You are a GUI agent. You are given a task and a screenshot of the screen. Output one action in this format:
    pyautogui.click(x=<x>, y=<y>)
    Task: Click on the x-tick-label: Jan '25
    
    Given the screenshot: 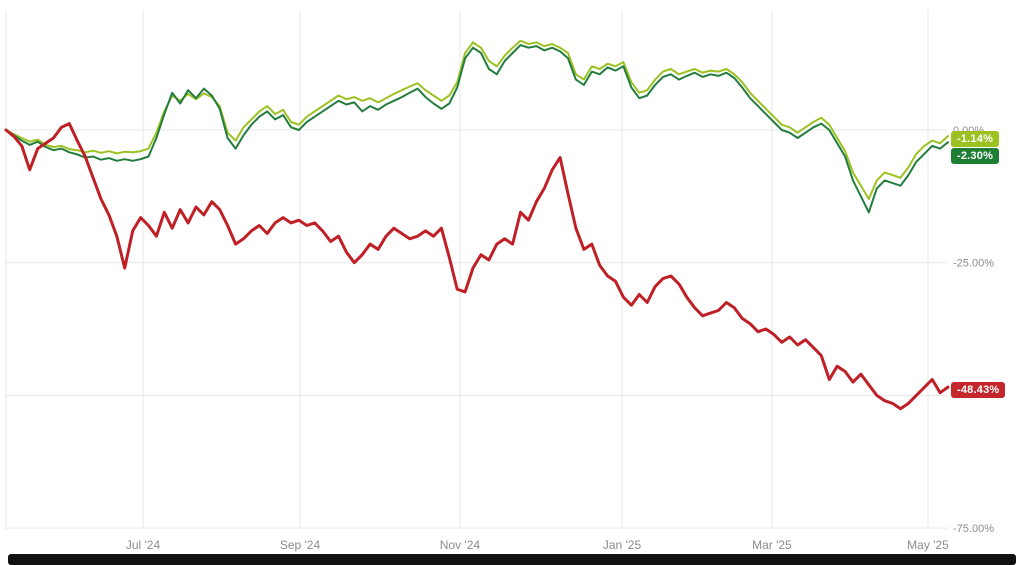 What is the action you would take?
    pyautogui.click(x=622, y=545)
    